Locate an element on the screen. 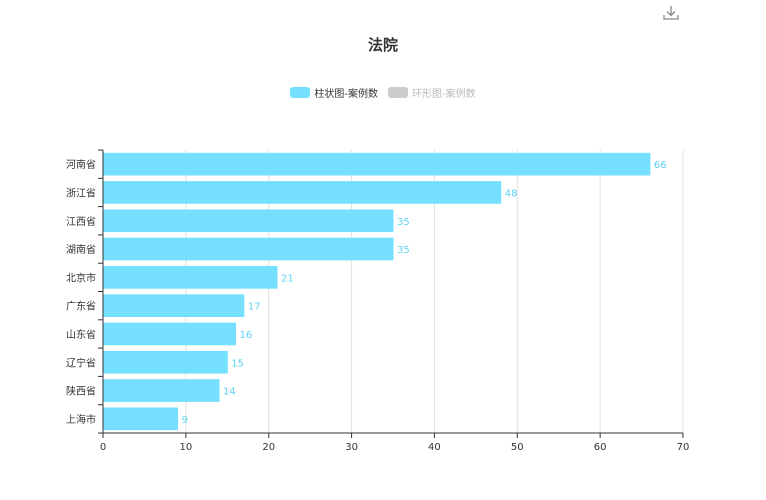  category-label-0: 河南省 is located at coordinates (81, 164).